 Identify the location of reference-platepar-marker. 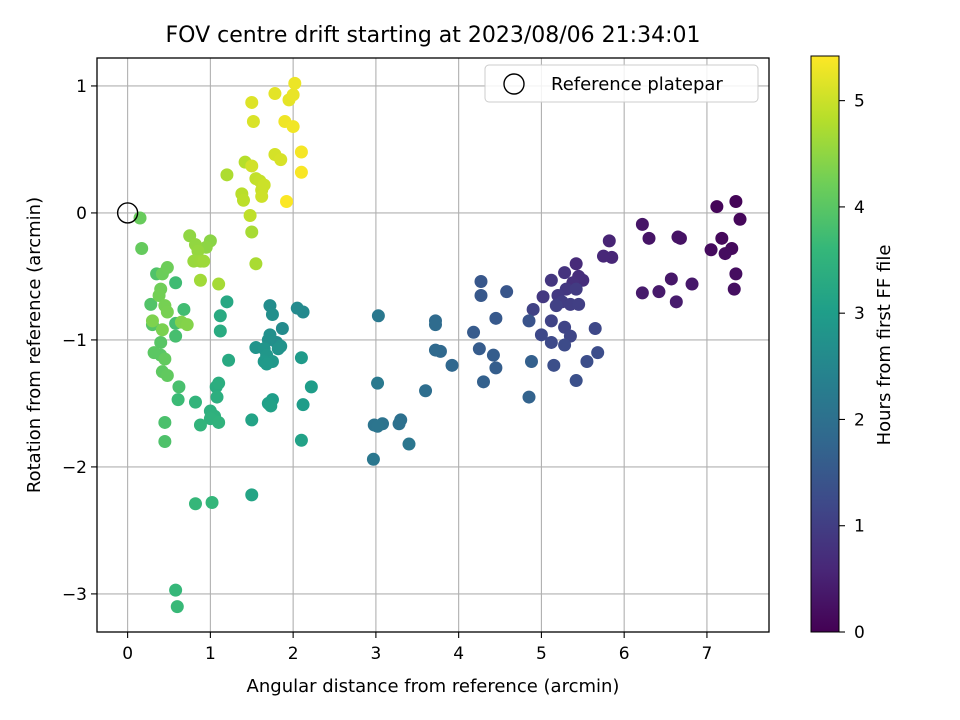
(127, 213).